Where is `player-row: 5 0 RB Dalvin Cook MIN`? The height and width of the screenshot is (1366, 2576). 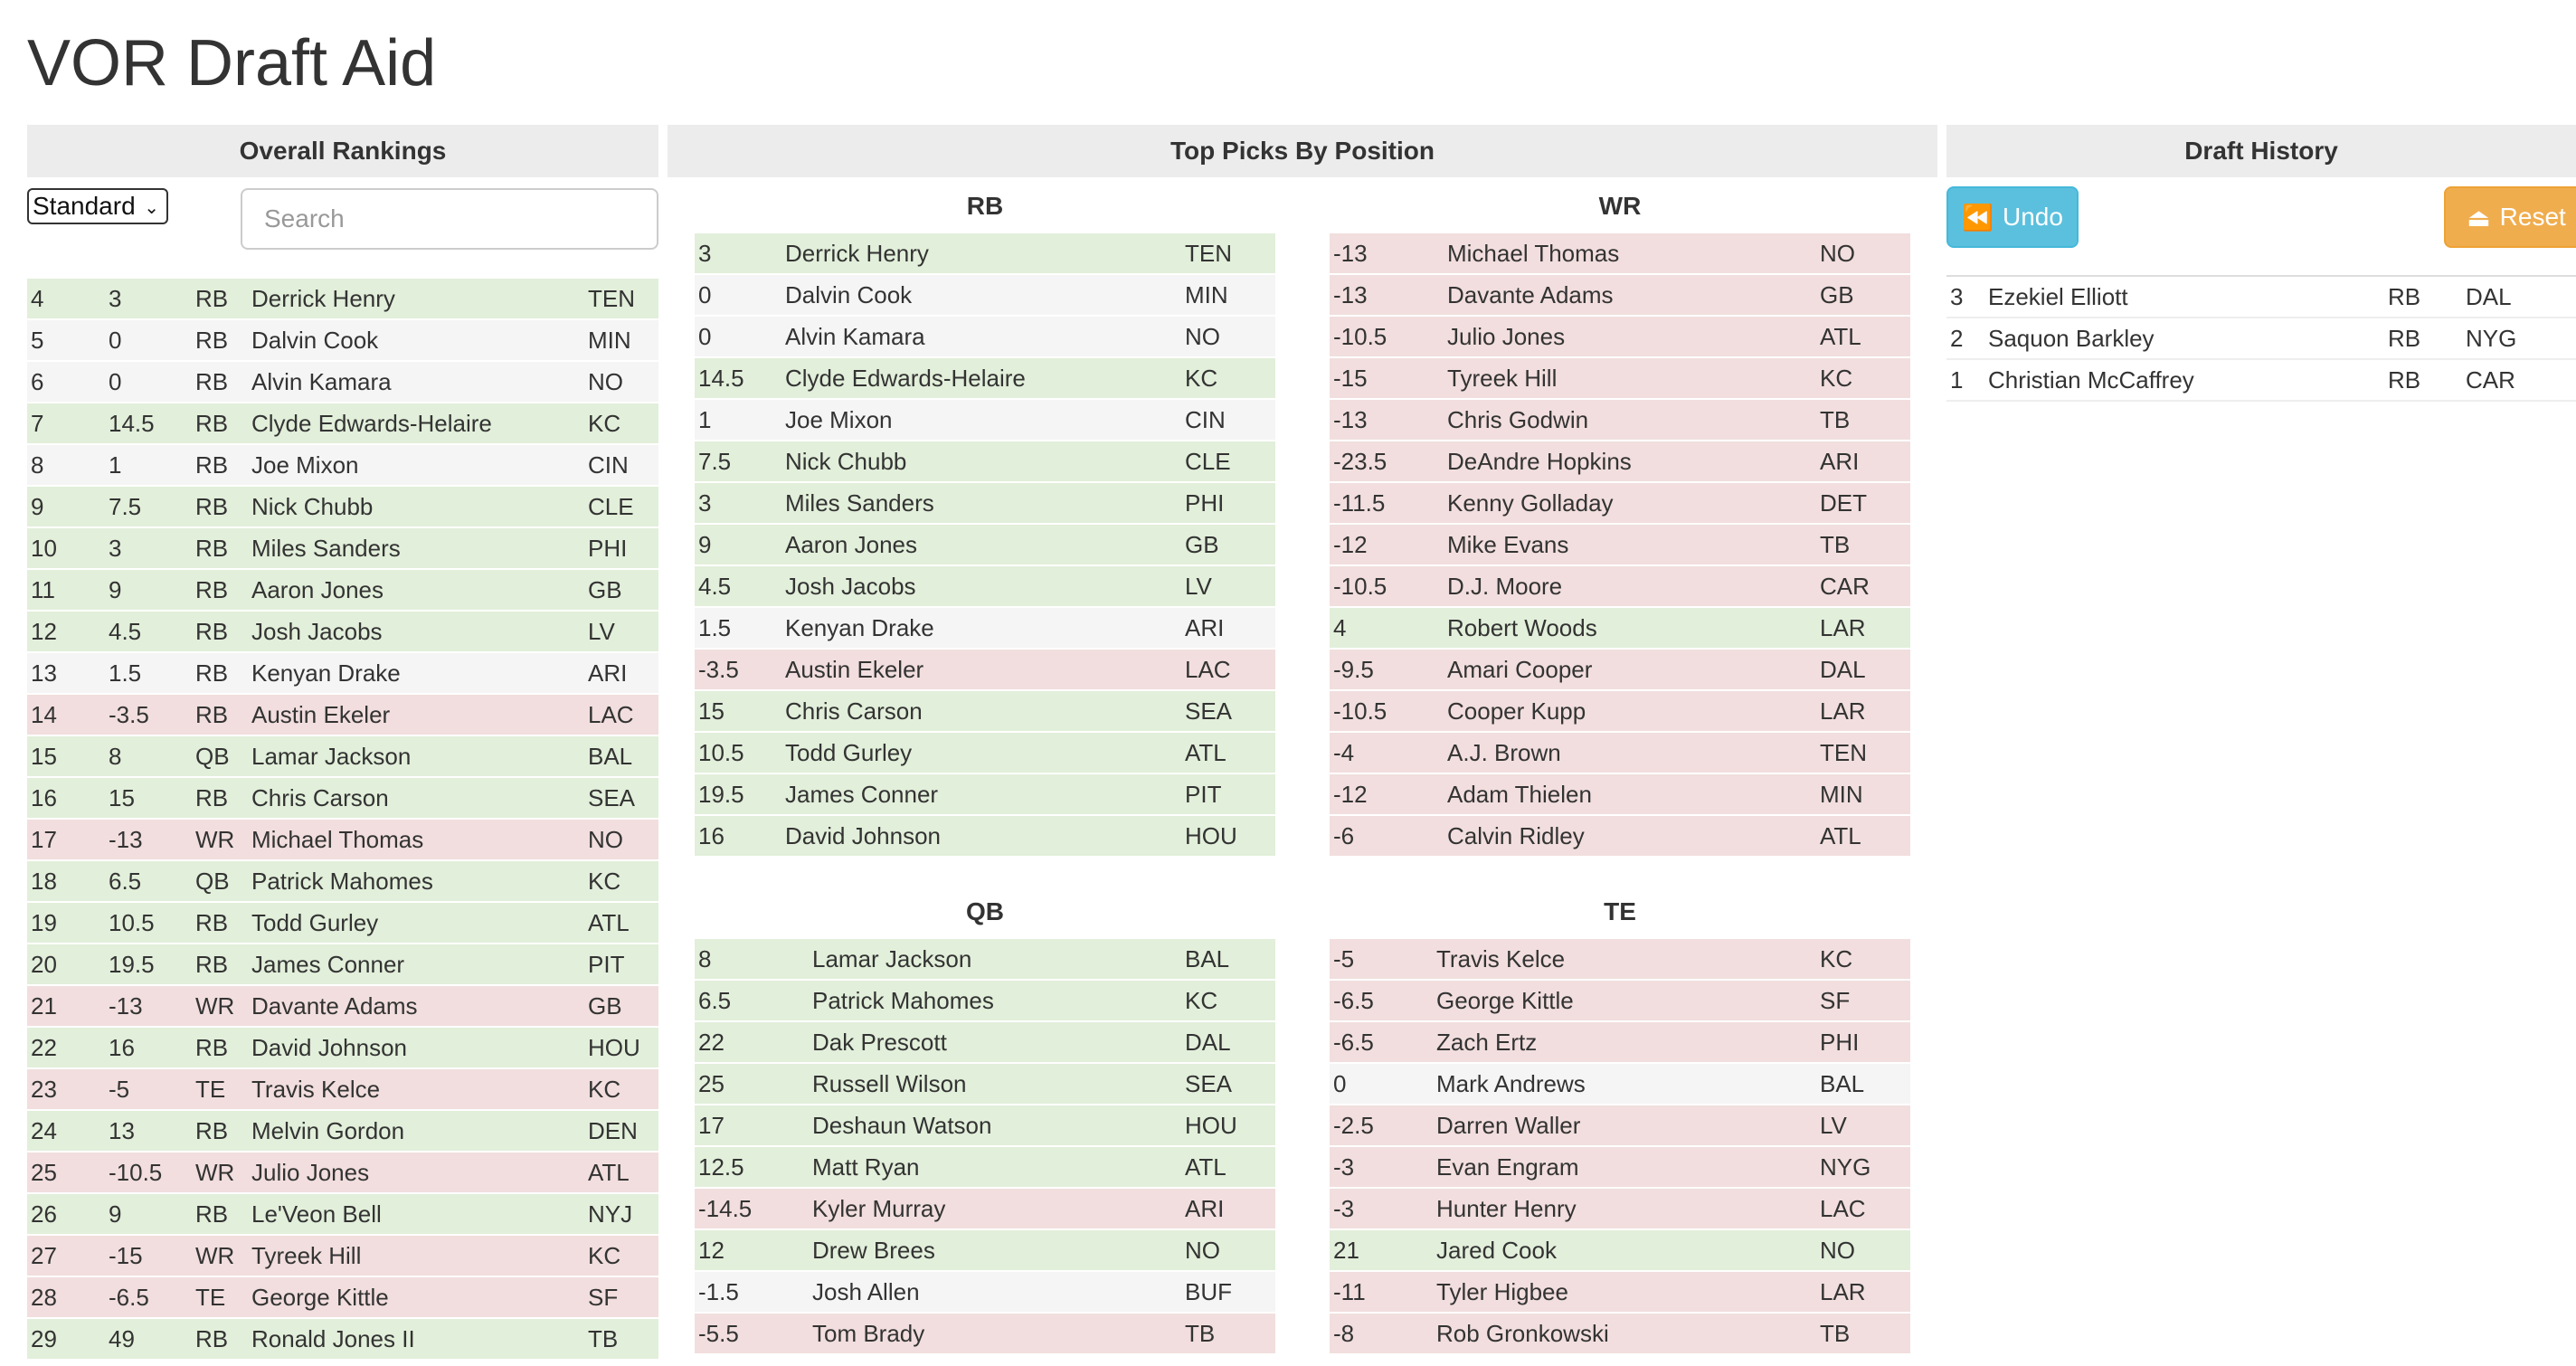
player-row: 5 0 RB Dalvin Cook MIN is located at coordinates (343, 341).